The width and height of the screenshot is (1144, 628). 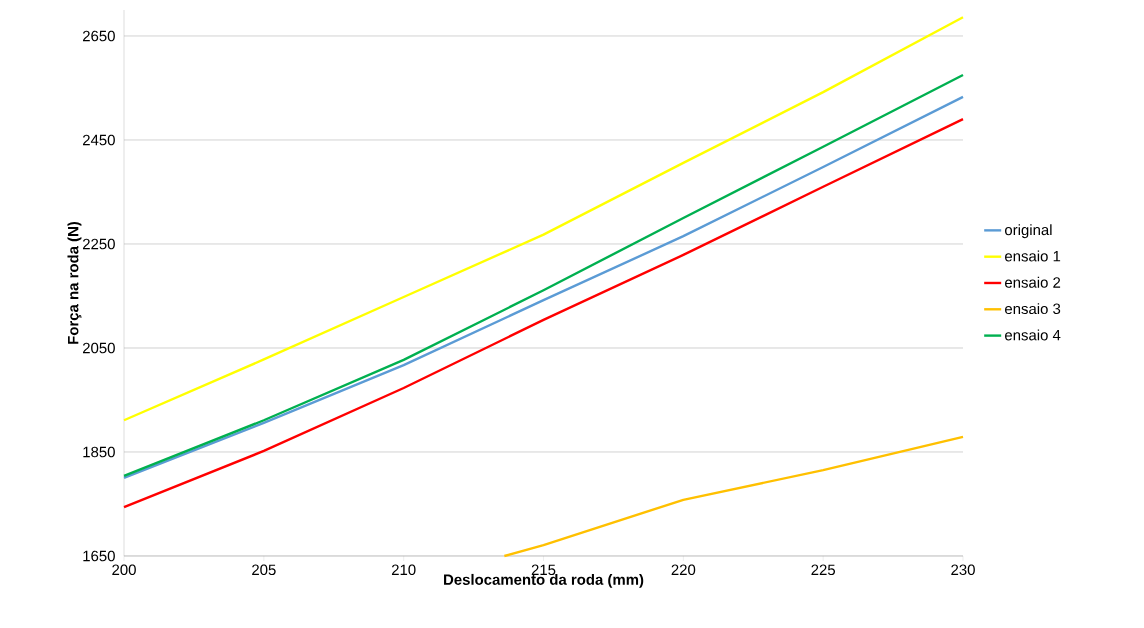 What do you see at coordinates (823, 570) in the screenshot?
I see `x-tick-label: 225` at bounding box center [823, 570].